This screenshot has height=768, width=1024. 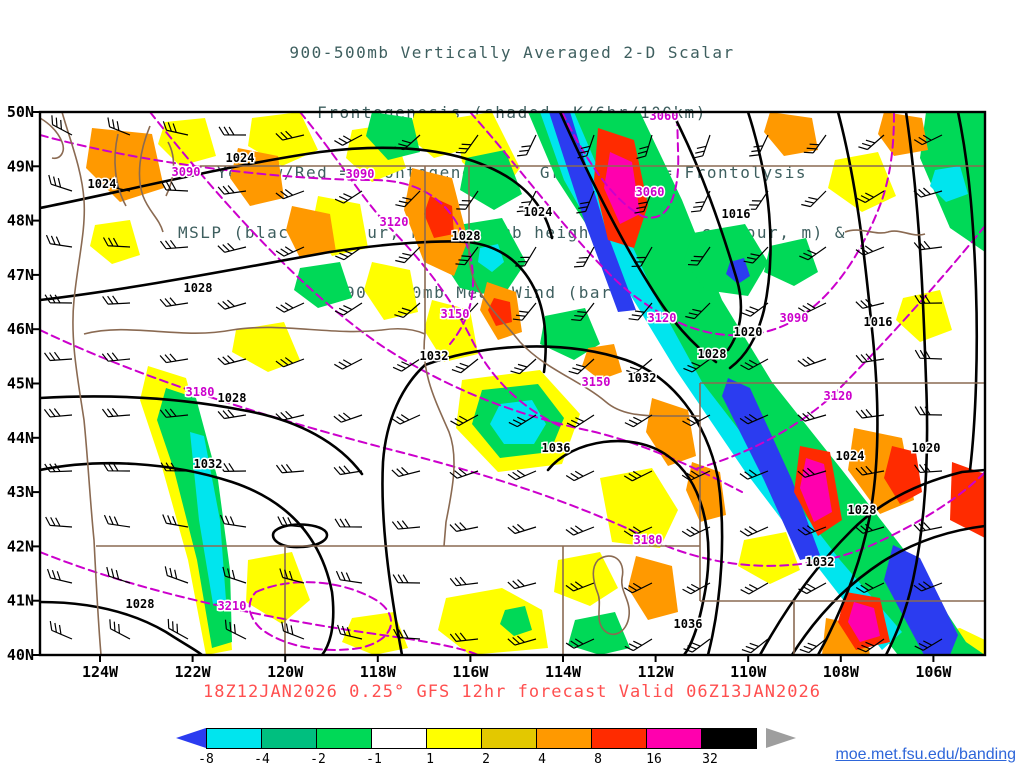 I want to click on lat-label: 42N, so click(x=20, y=546).